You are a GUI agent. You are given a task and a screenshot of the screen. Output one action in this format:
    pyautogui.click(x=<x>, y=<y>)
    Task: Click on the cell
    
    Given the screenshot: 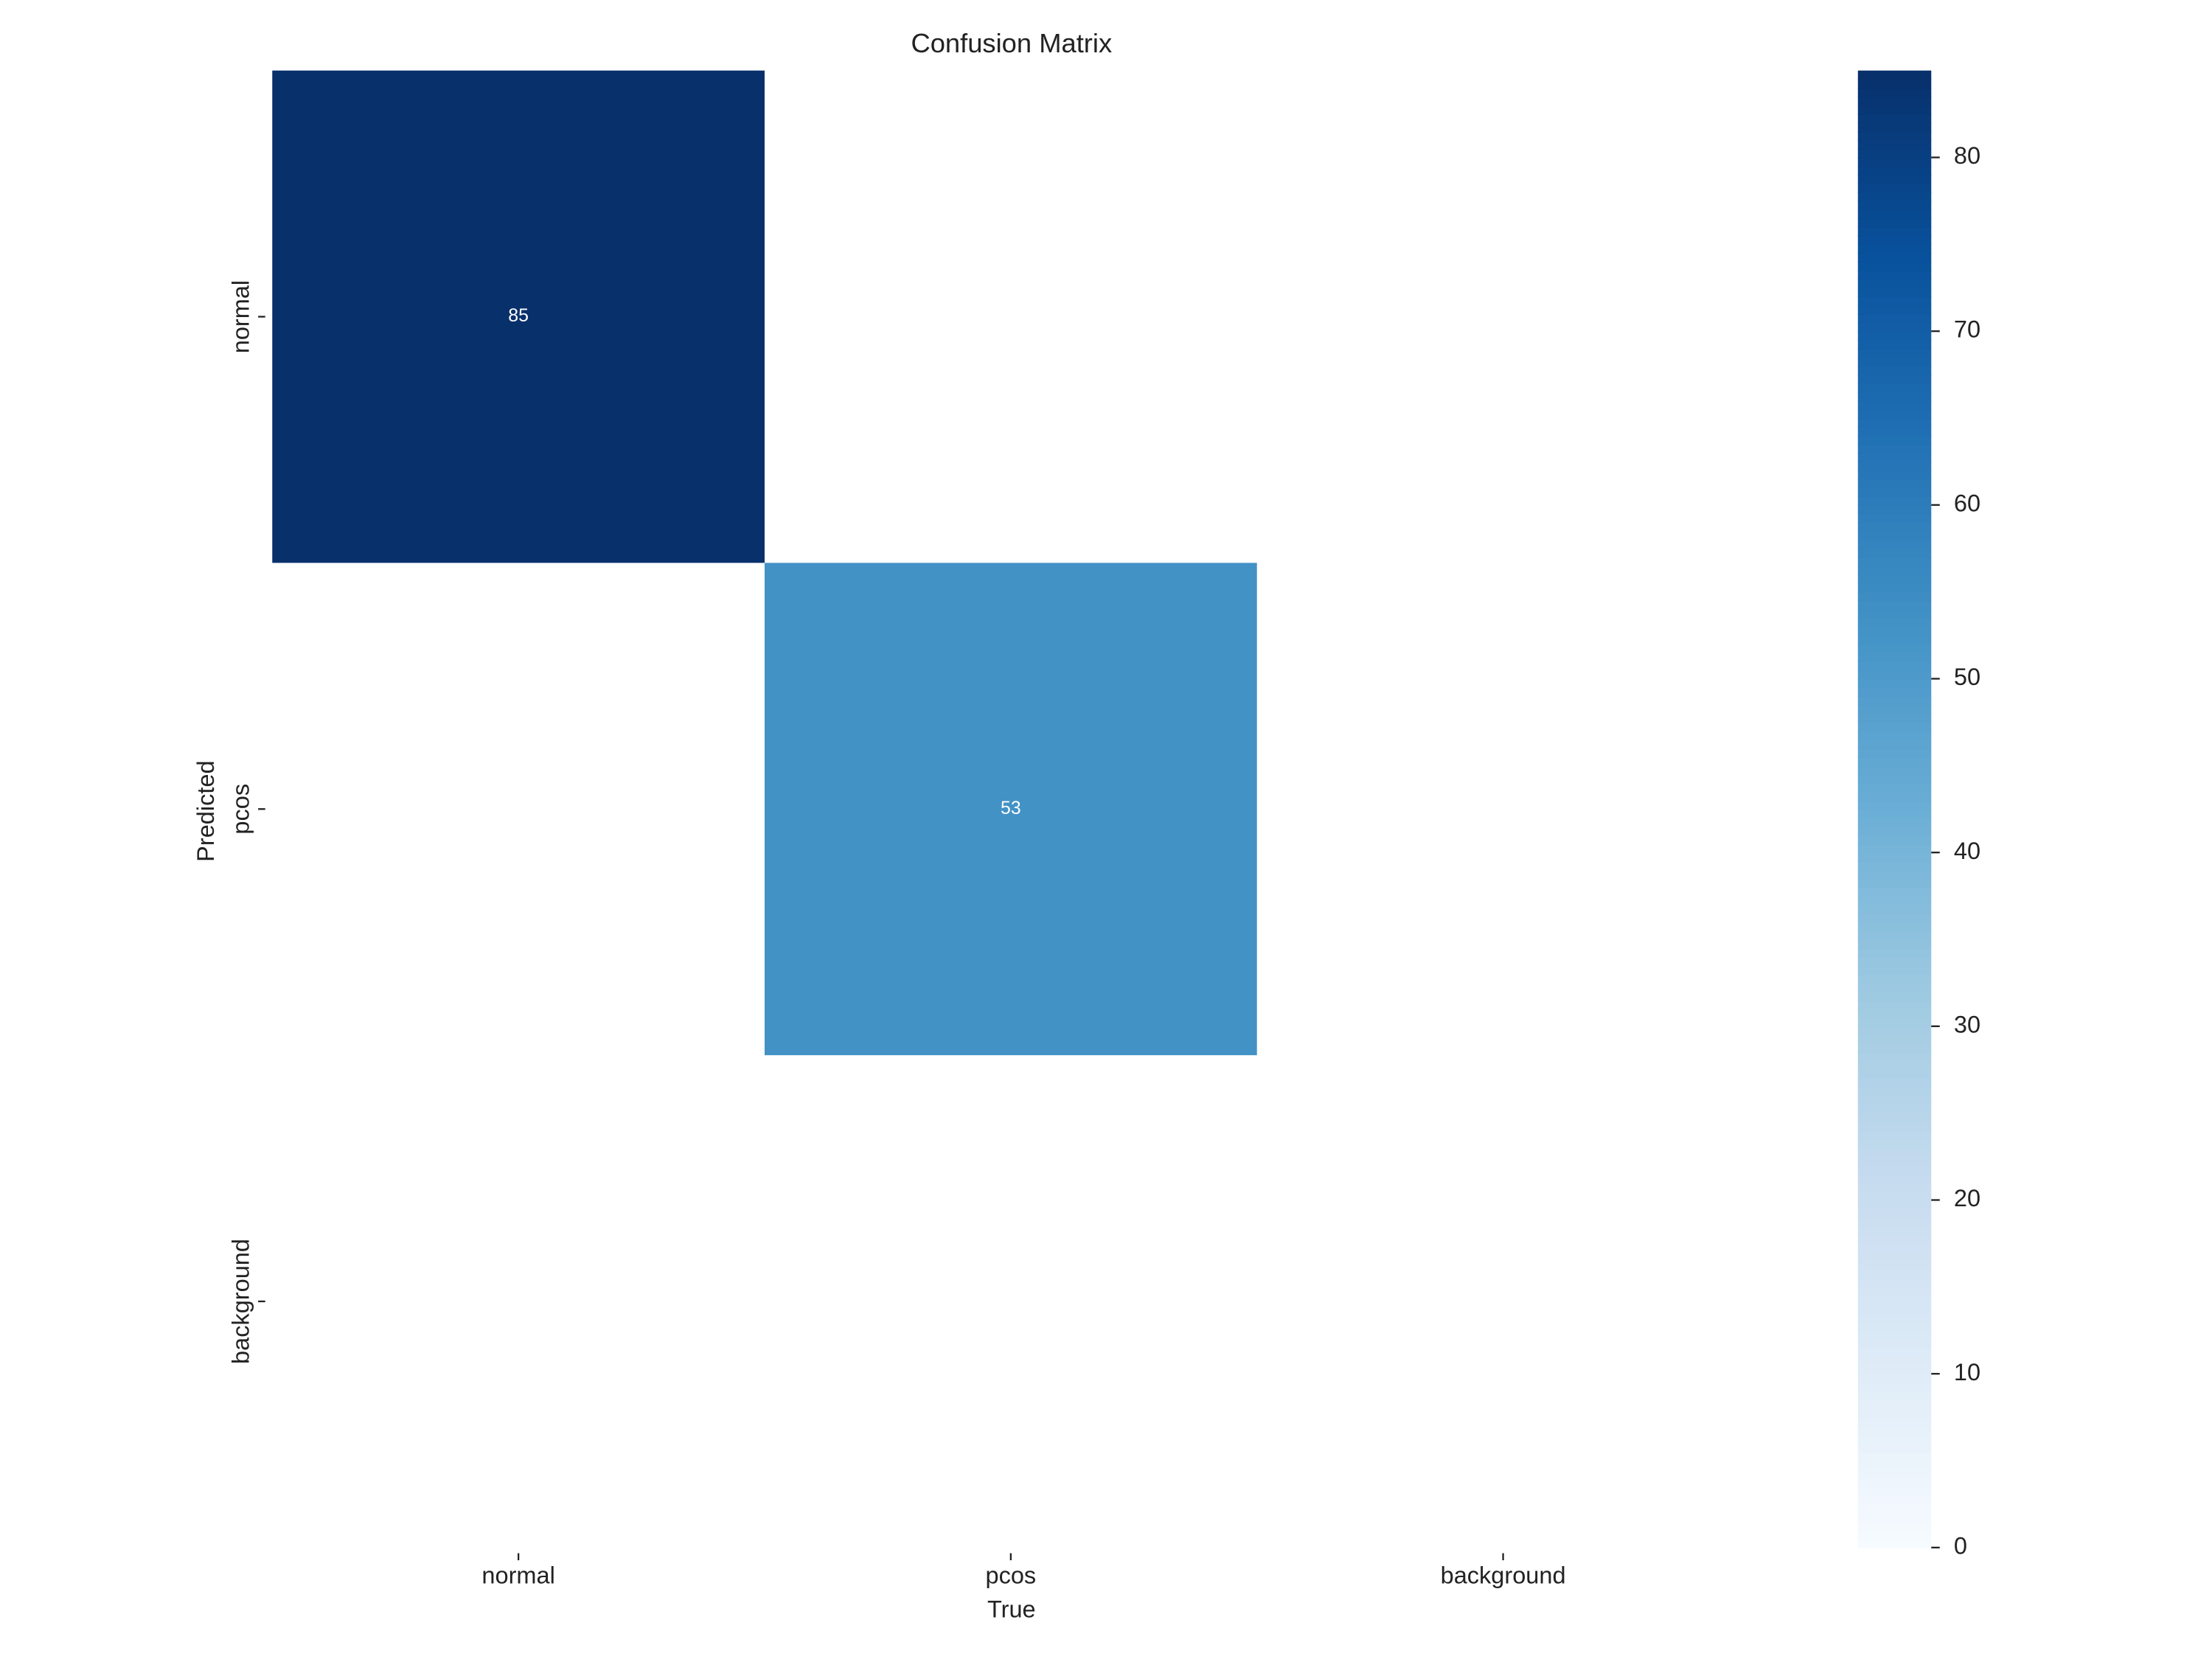 What is the action you would take?
    pyautogui.click(x=1010, y=809)
    